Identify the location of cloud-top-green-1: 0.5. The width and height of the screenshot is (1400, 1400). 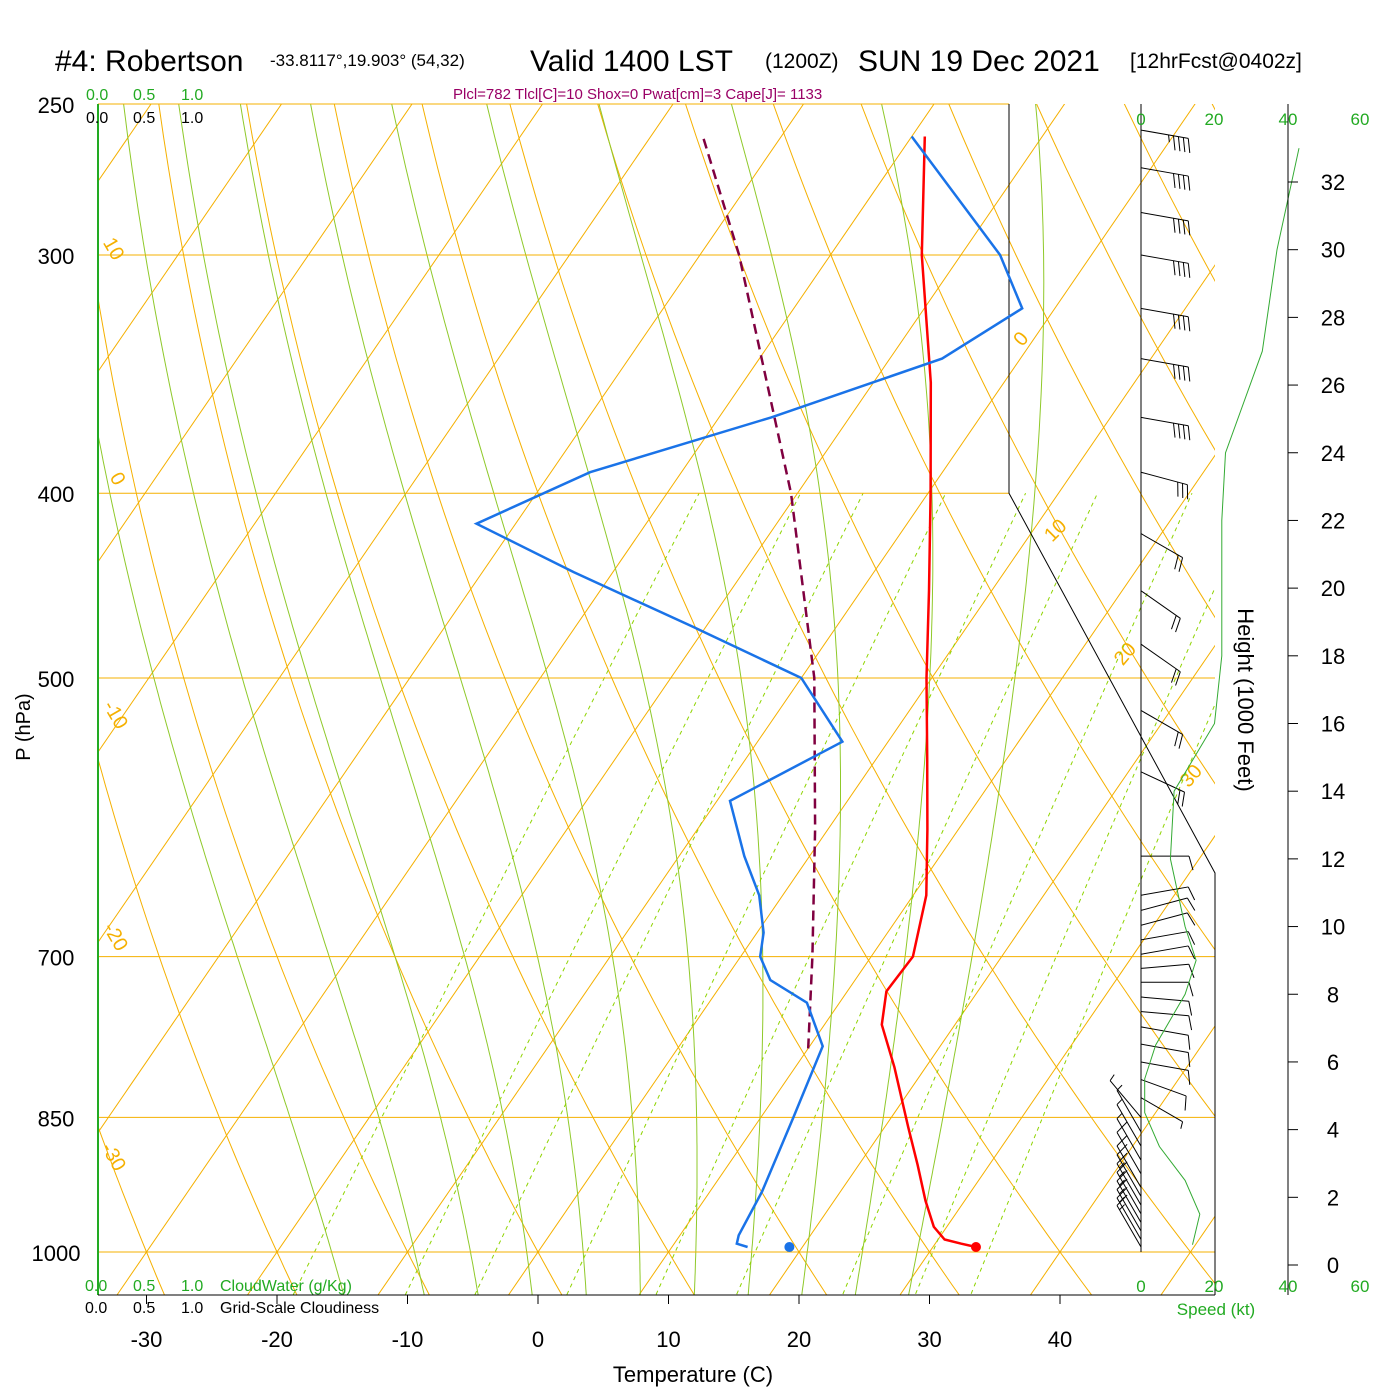
(144, 95).